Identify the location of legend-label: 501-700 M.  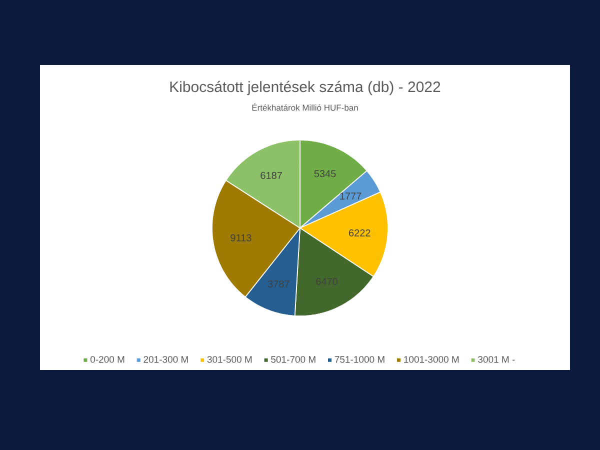
(293, 359).